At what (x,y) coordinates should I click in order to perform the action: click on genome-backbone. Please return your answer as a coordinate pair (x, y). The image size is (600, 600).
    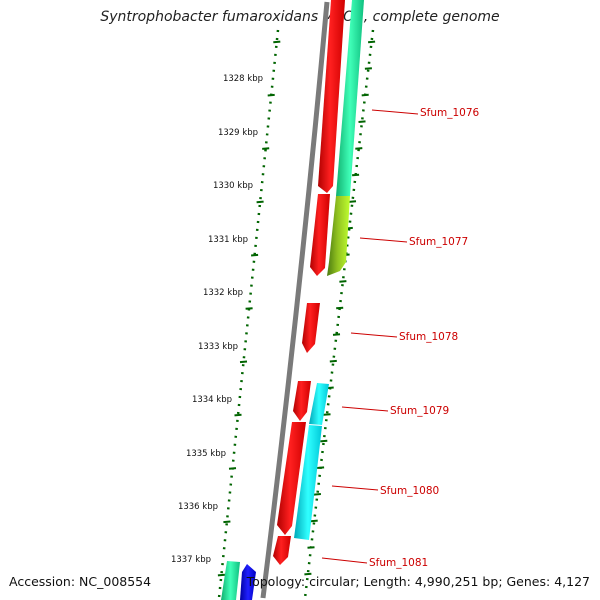
    Looking at the image, I should click on (295, 300).